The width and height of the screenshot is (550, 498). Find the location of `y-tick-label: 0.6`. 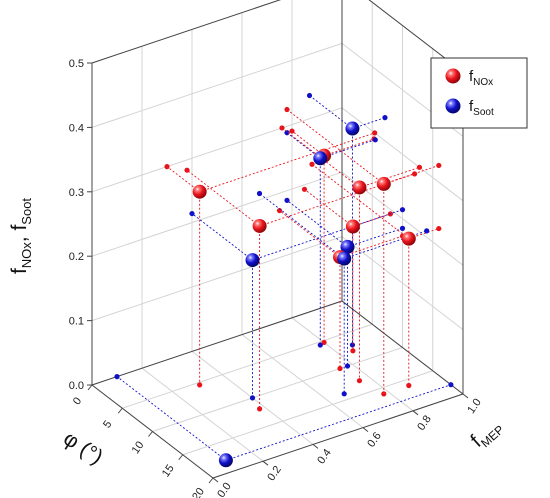

y-tick-label: 0.6 is located at coordinates (374, 439).